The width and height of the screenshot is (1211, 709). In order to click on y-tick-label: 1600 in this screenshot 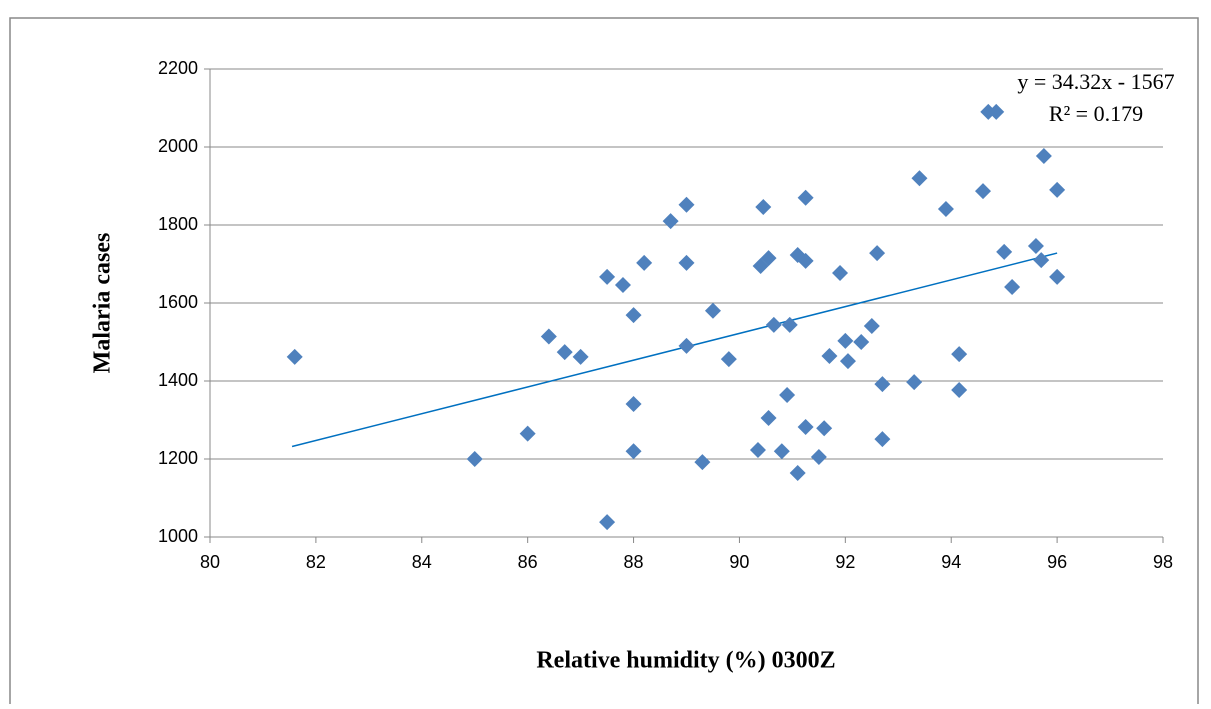, I will do `click(178, 302)`.